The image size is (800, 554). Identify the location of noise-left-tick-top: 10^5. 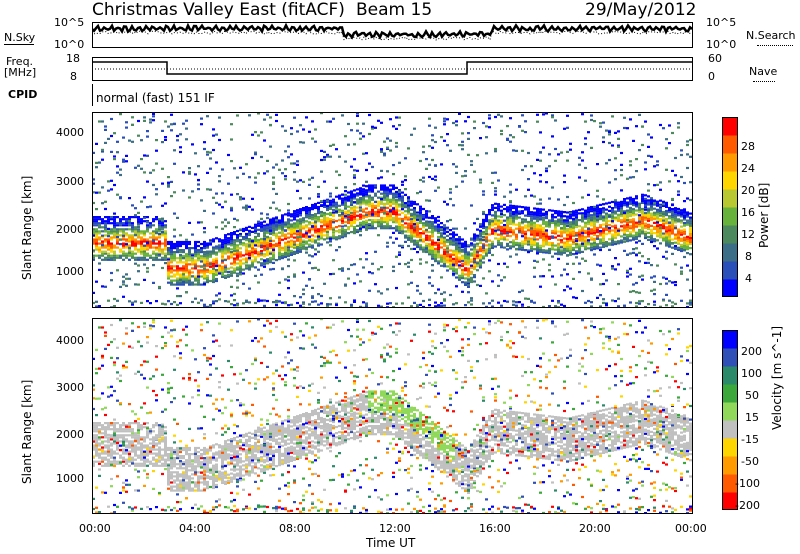
(69, 22).